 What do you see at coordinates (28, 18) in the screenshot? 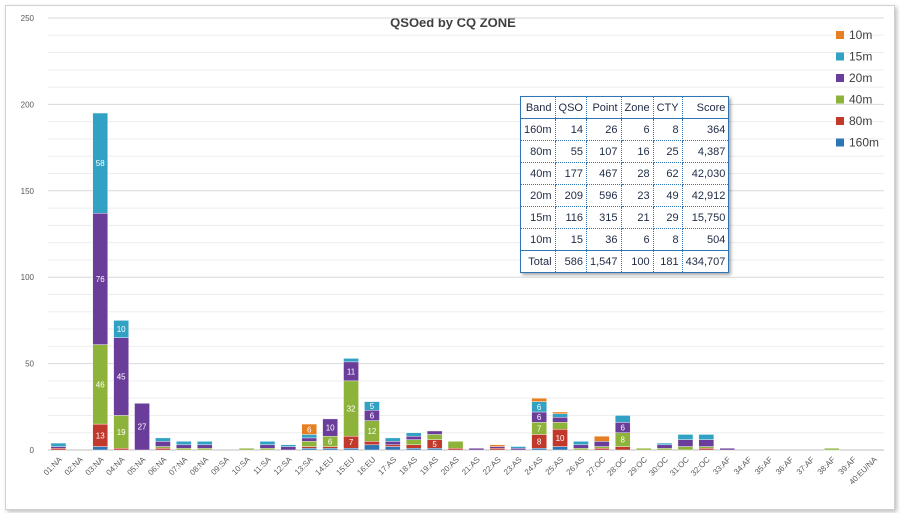
I see `y-tick-label: 250` at bounding box center [28, 18].